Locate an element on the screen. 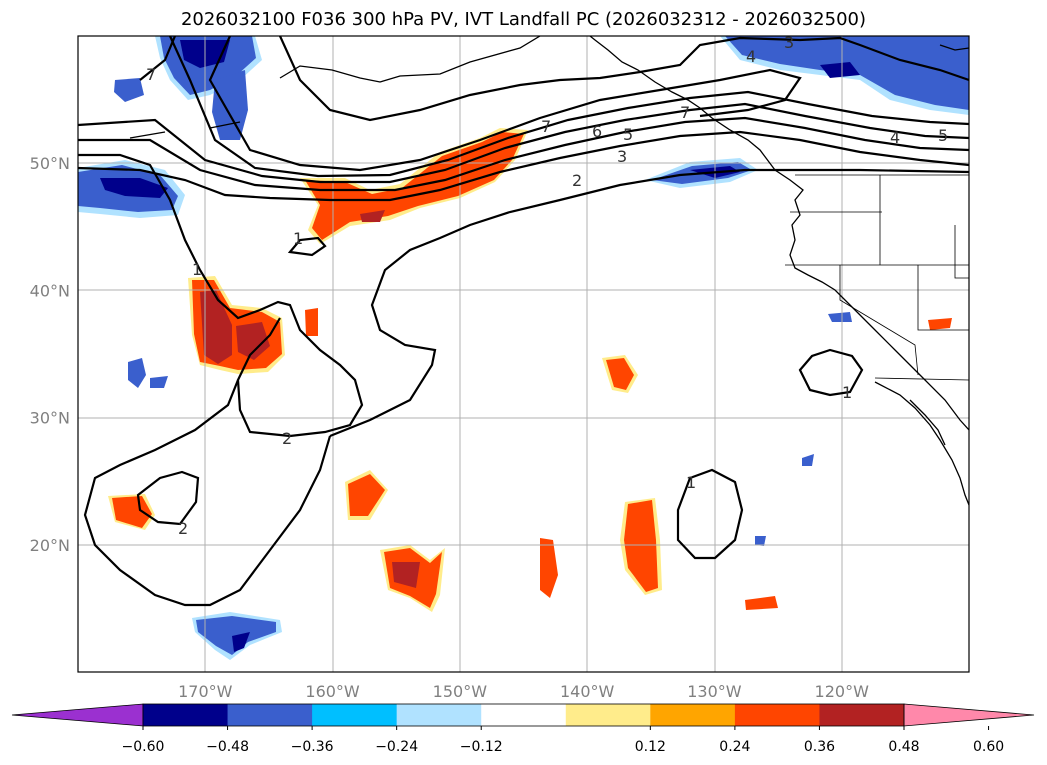 The width and height of the screenshot is (1047, 765). baja-coast is located at coordinates (921, 443).